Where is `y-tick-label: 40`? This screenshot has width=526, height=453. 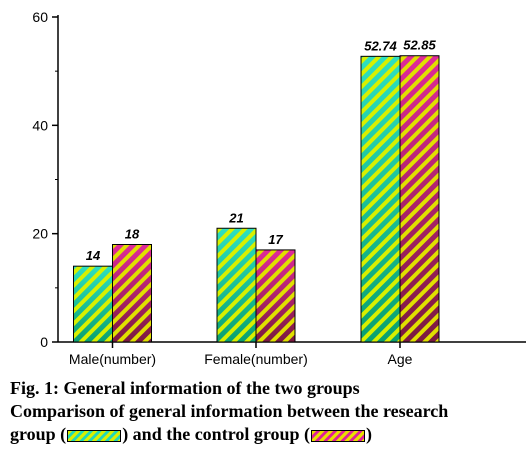
y-tick-label: 40 is located at coordinates (40, 125).